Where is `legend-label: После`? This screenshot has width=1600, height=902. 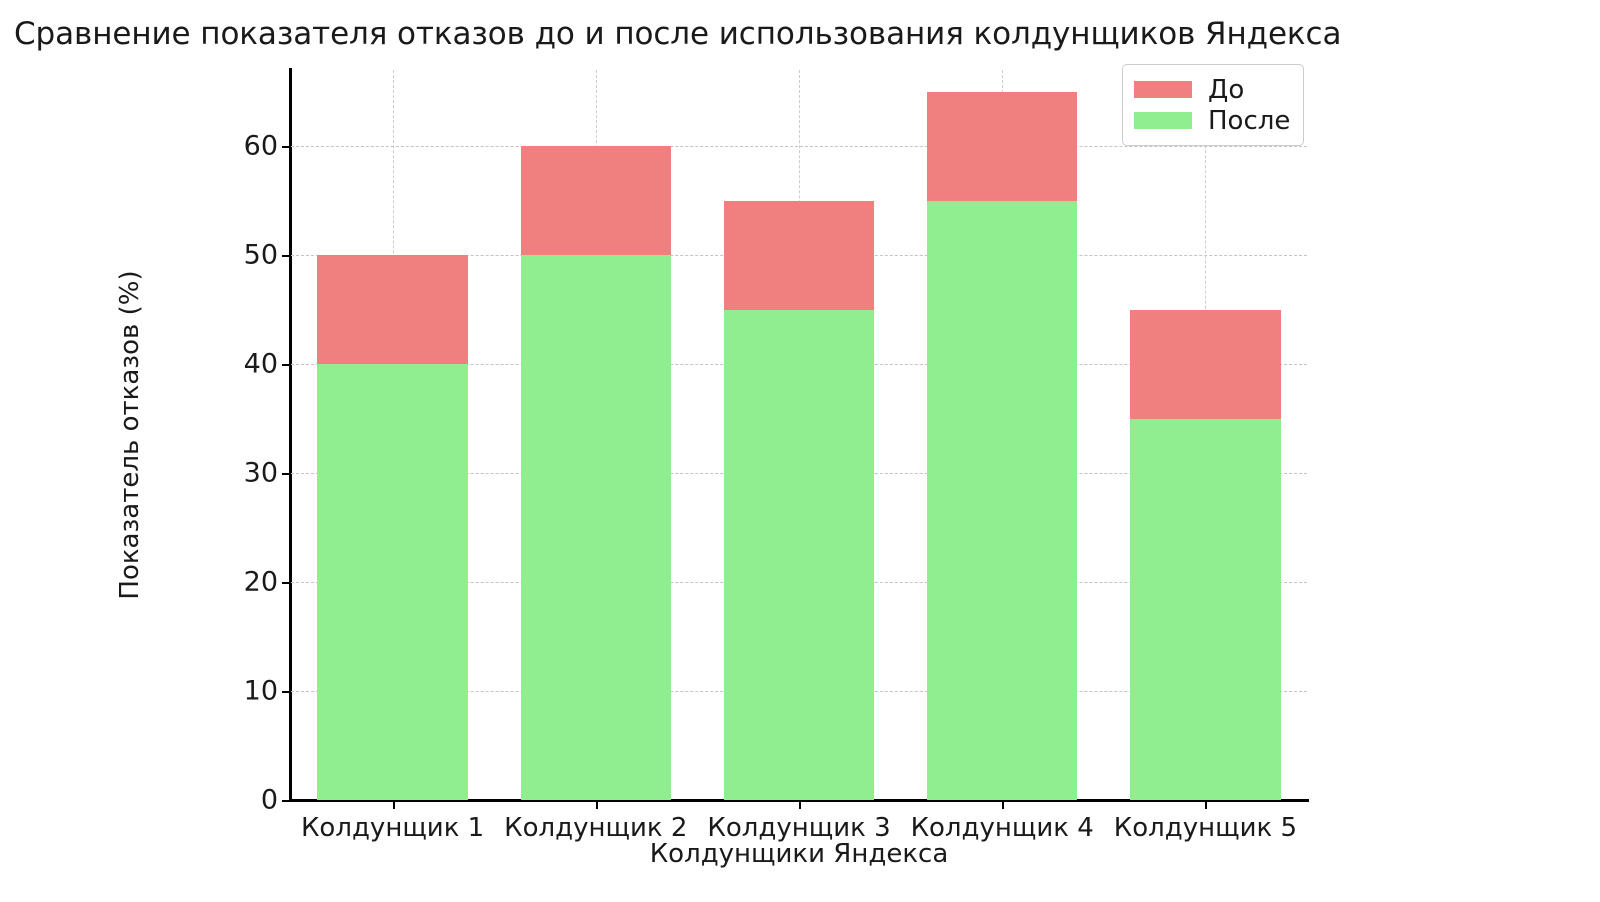
legend-label: После is located at coordinates (1249, 120).